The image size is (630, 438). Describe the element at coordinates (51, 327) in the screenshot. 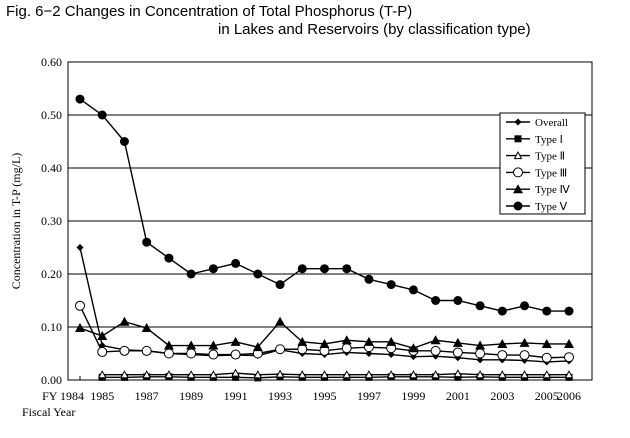

I see `y-tick-label: 0.10` at that location.